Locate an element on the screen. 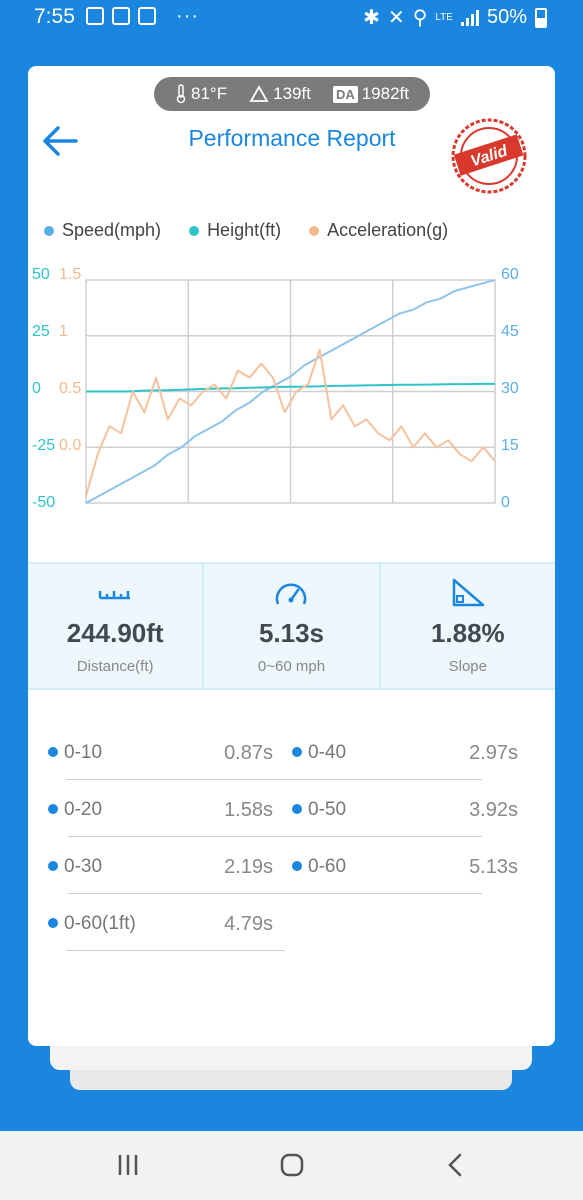  tick-label-acceleration: 0.0 is located at coordinates (70, 445).